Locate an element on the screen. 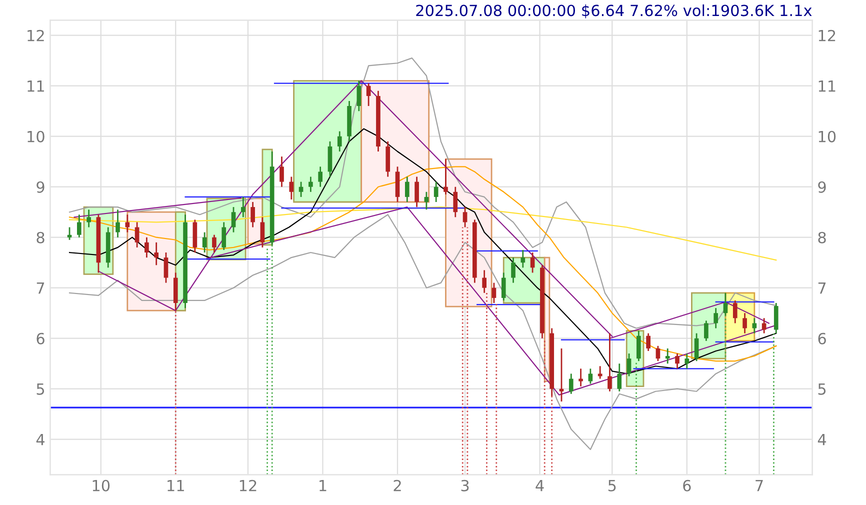 This screenshot has width=866, height=505. y2-tick-label: 4 is located at coordinates (822, 440).